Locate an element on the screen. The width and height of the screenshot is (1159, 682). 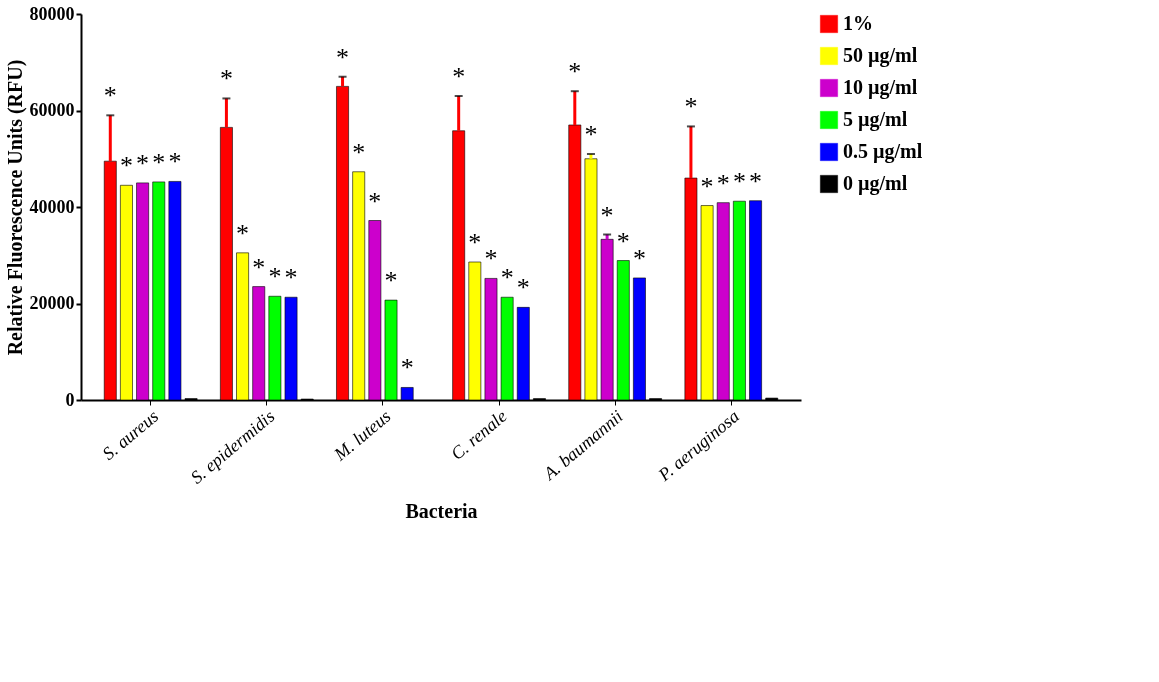
legend-label: 5 µg/ml is located at coordinates (875, 119).